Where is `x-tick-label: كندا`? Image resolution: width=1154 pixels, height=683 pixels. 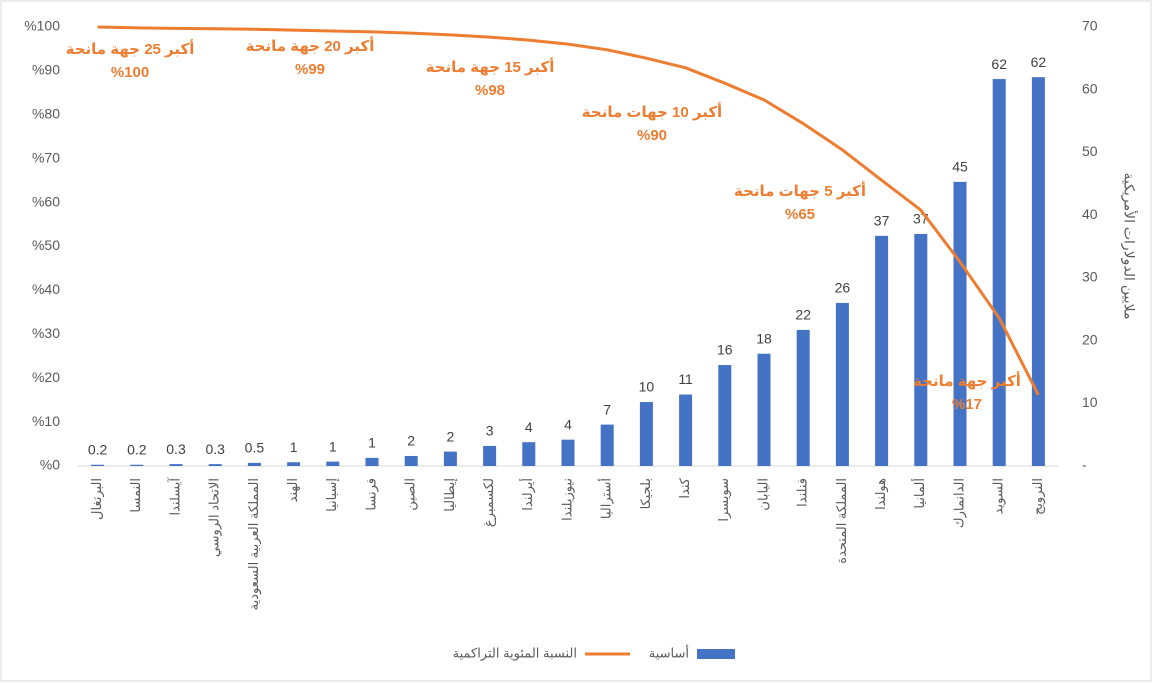
x-tick-label: كندا is located at coordinates (684, 487).